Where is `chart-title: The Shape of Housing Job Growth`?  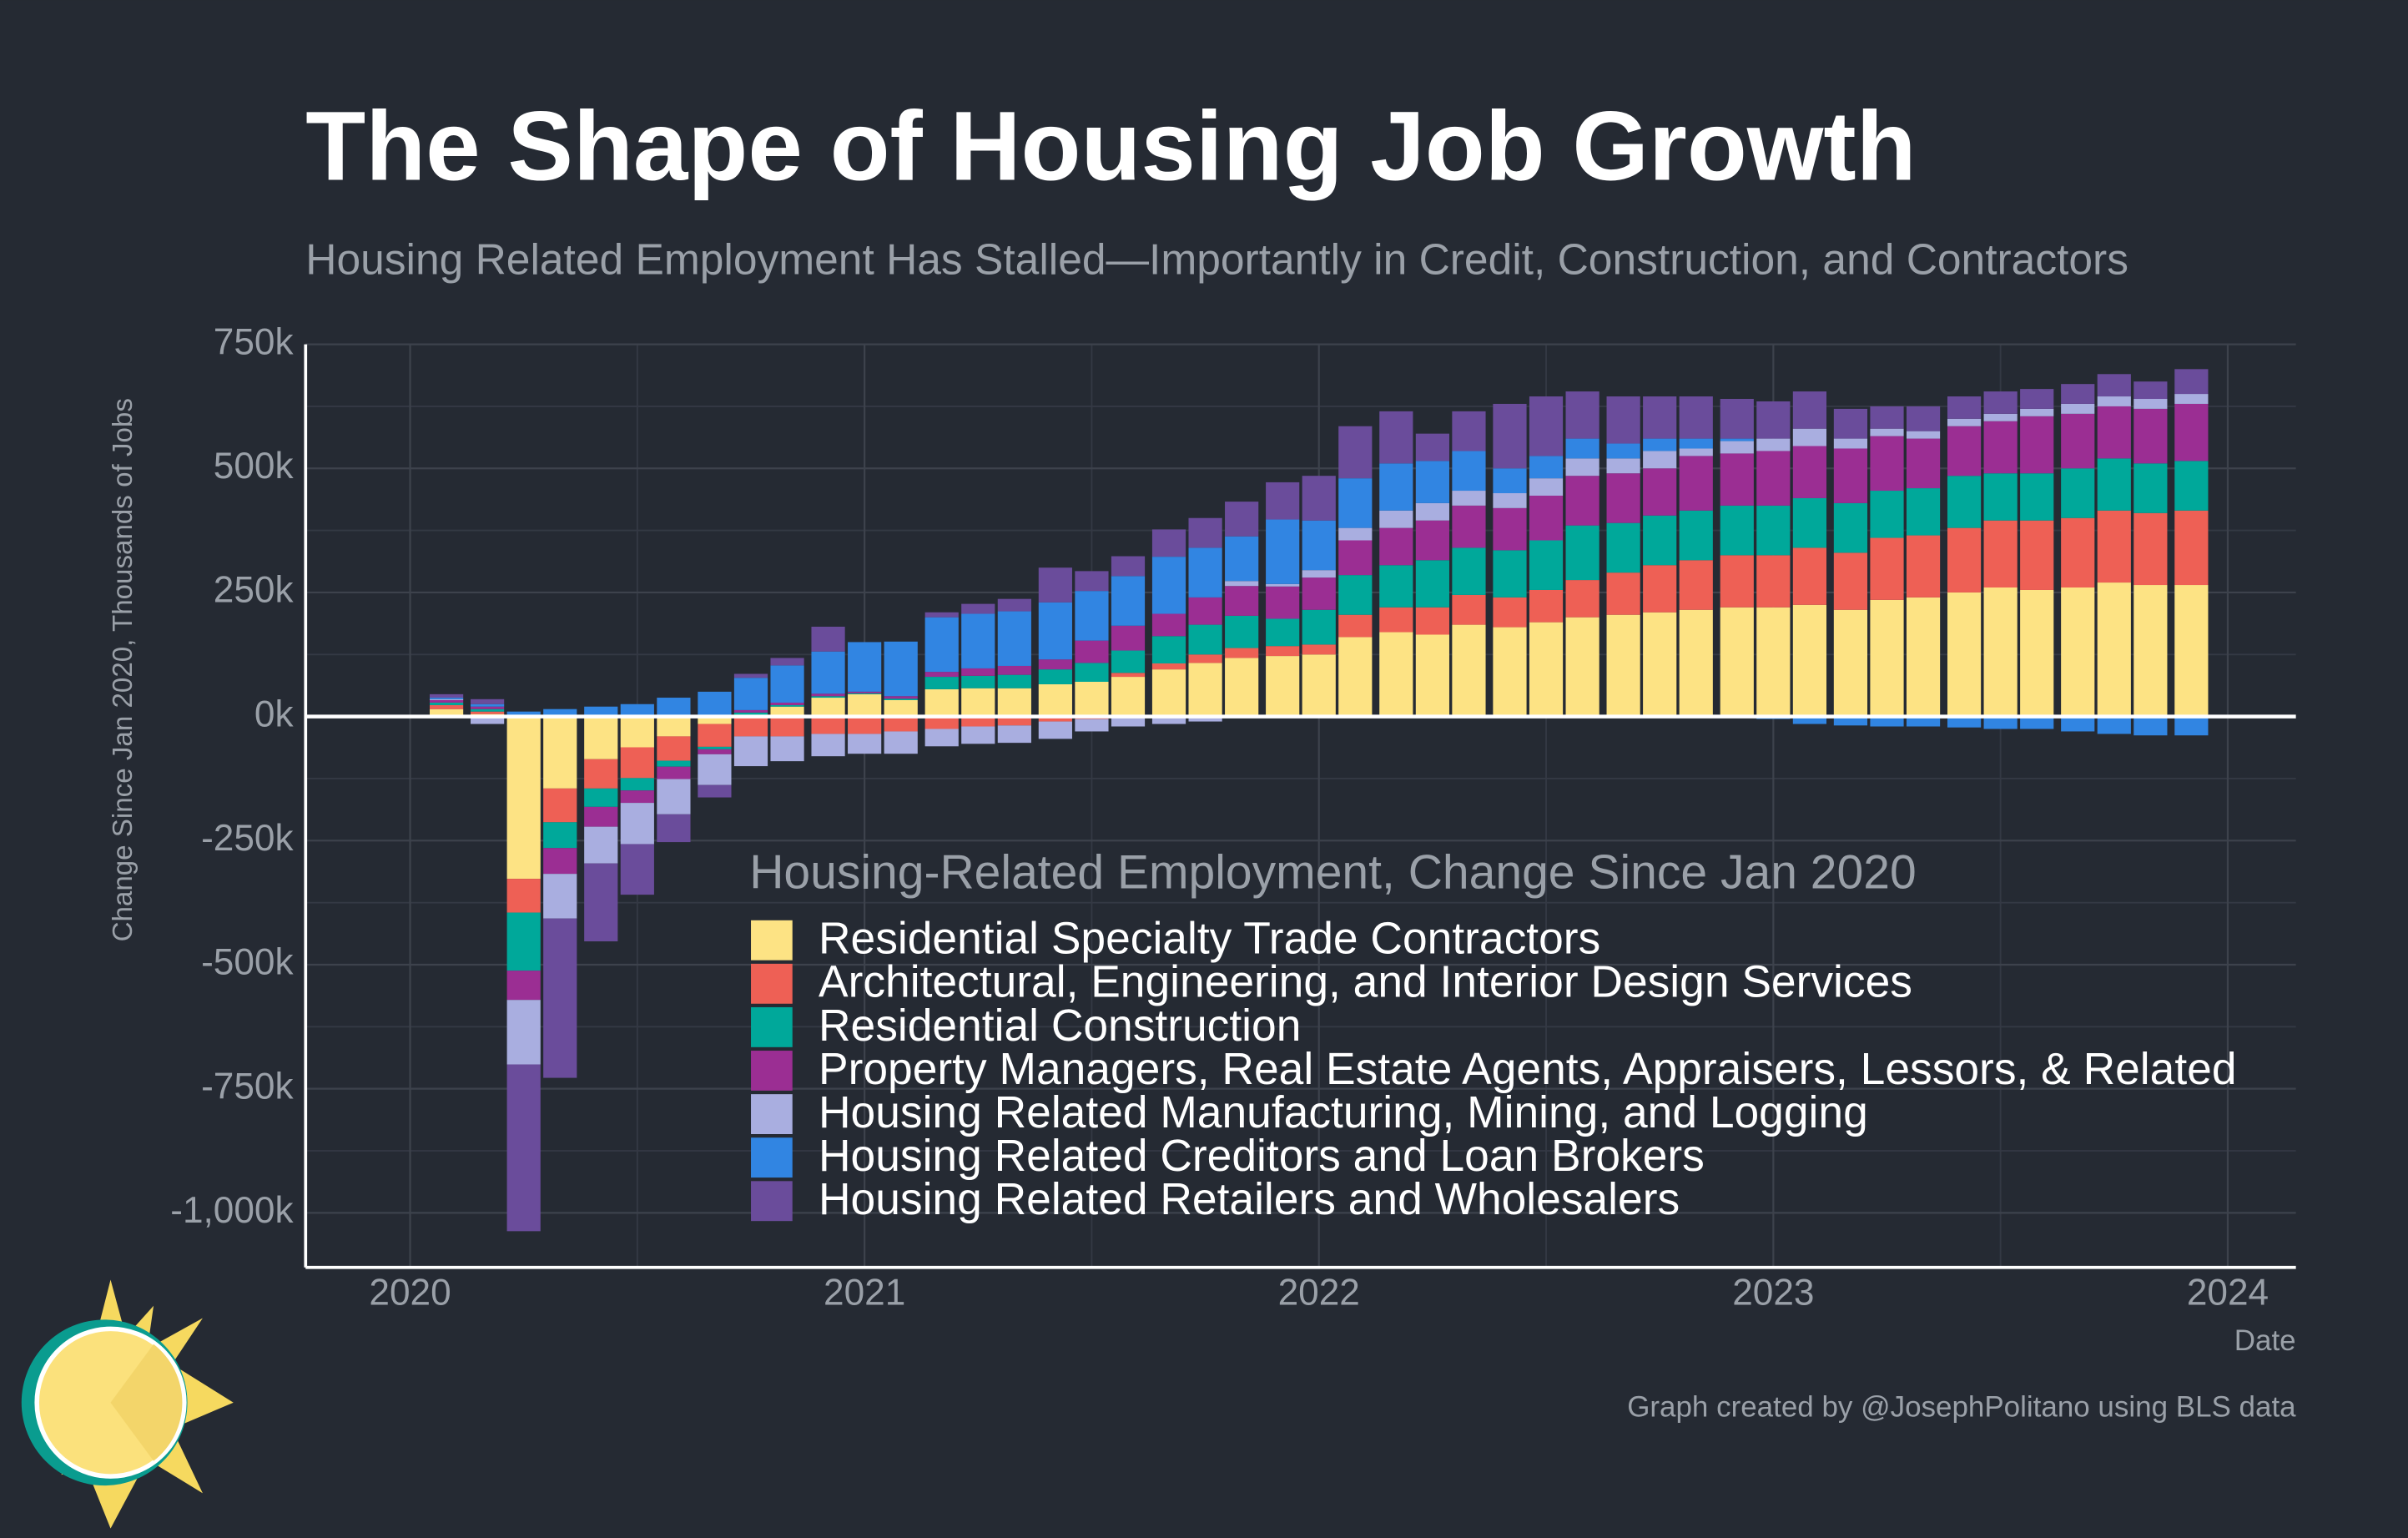 chart-title: The Shape of Housing Job Growth is located at coordinates (1110, 145).